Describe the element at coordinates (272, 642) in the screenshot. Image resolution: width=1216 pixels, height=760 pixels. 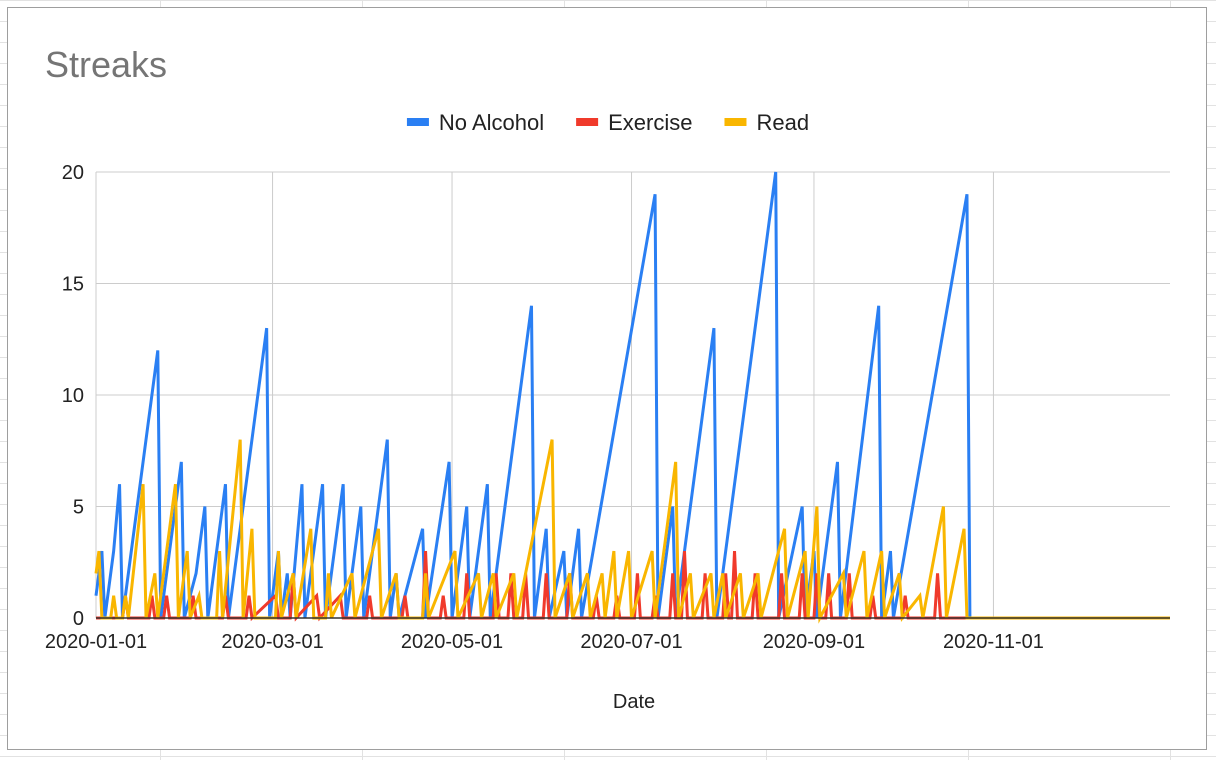
I see `x-tick-label: 2020-03-01` at that location.